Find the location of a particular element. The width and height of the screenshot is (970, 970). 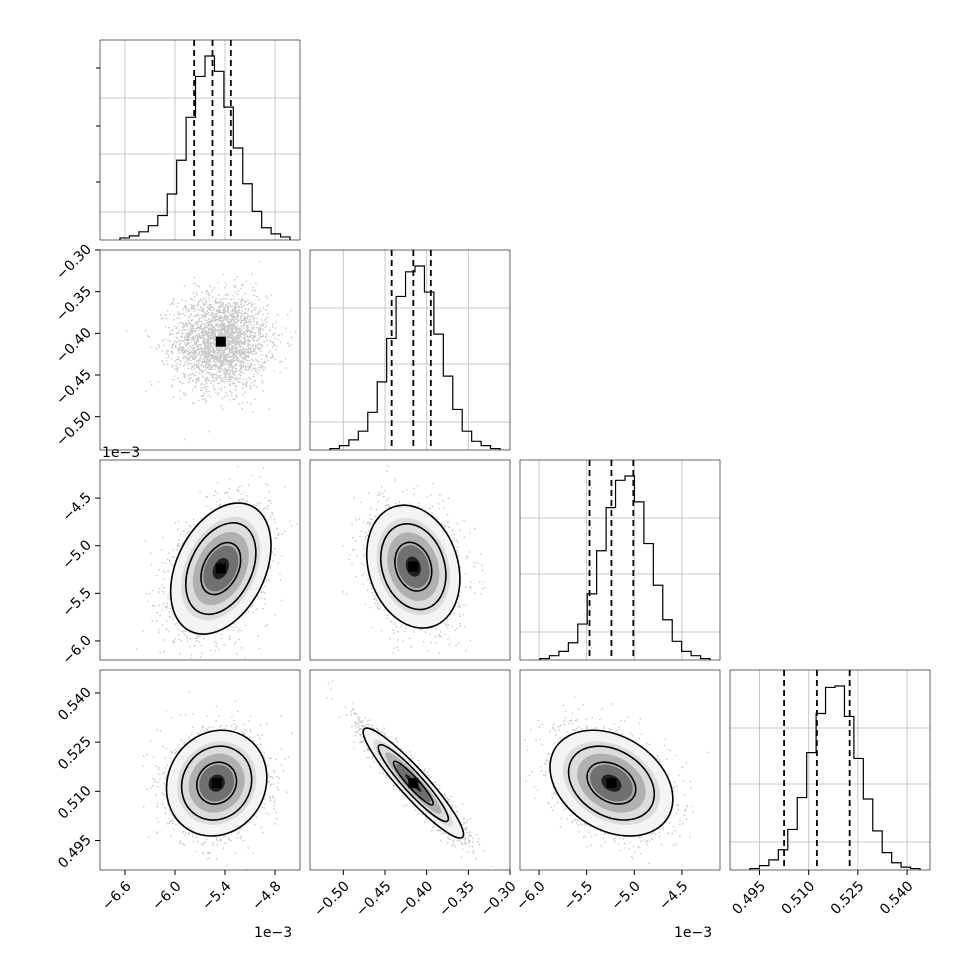

x-tick-label: −0.35 is located at coordinates (457, 899).